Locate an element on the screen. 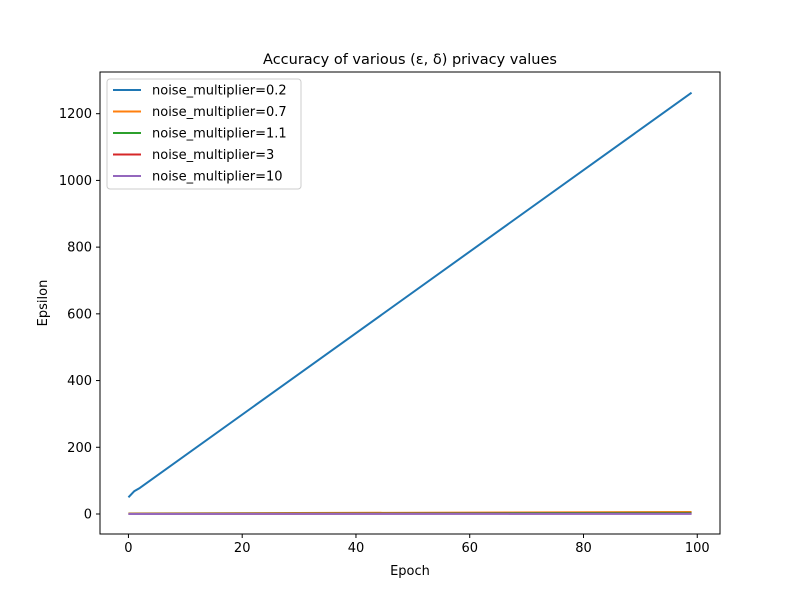 Image resolution: width=800 pixels, height=600 pixels. y-axis: 0 200 400 600 800 1000 1200 is located at coordinates (79, 314).